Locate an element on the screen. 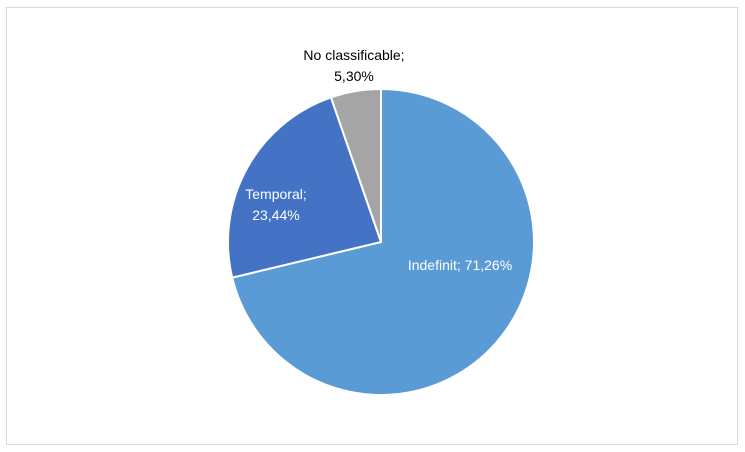 The height and width of the screenshot is (452, 745). label-temporal-line1: Temporal; is located at coordinates (275, 194).